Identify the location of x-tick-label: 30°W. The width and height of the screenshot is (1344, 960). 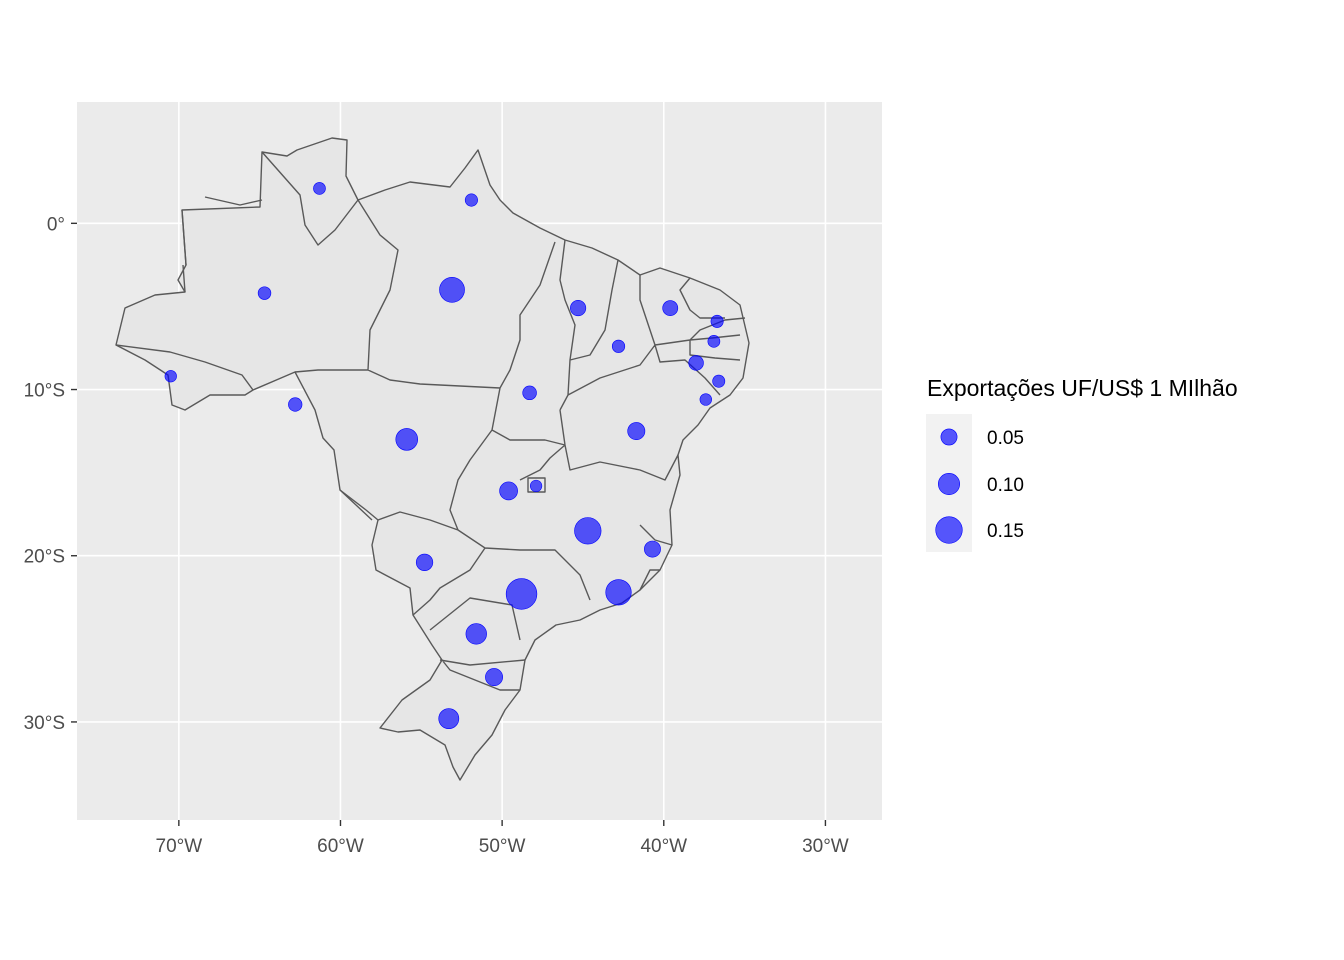
(825, 846).